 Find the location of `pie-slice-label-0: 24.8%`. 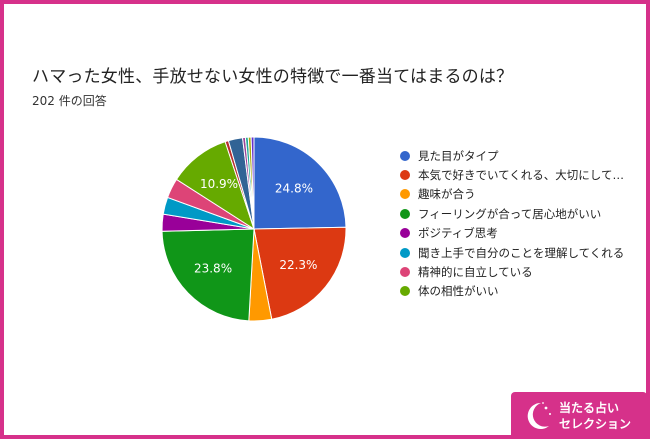

pie-slice-label-0: 24.8% is located at coordinates (294, 188).